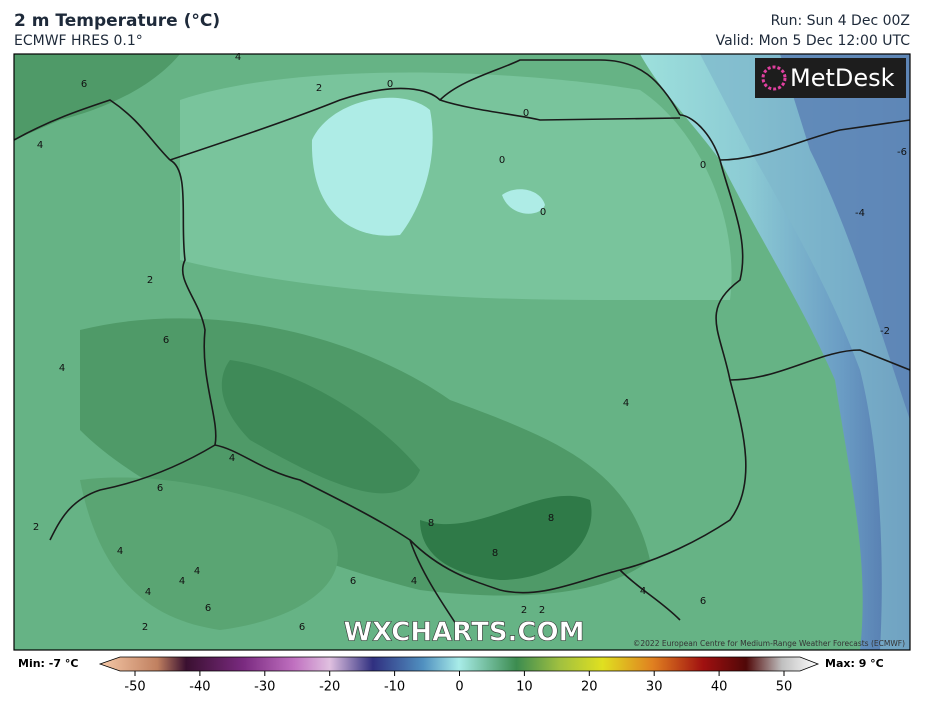 The height and width of the screenshot is (712, 925). I want to click on legend-max: Max: 9 °C, so click(854, 663).